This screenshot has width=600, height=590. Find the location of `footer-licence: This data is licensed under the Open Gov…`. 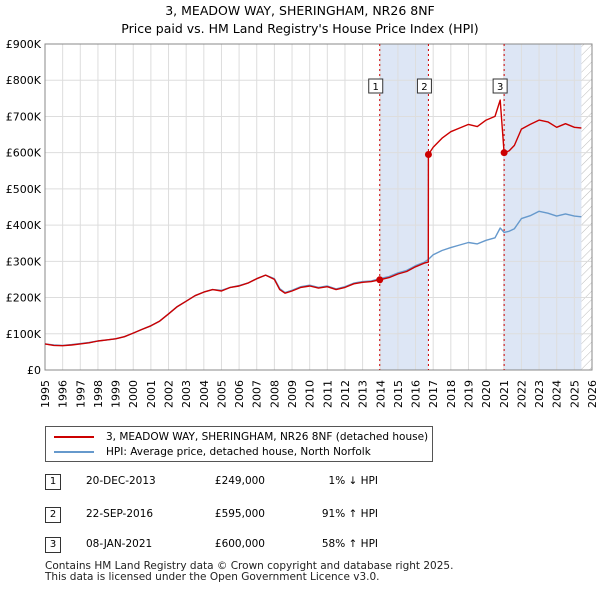

footer-licence: This data is licensed under the Open Gov… is located at coordinates (212, 577).